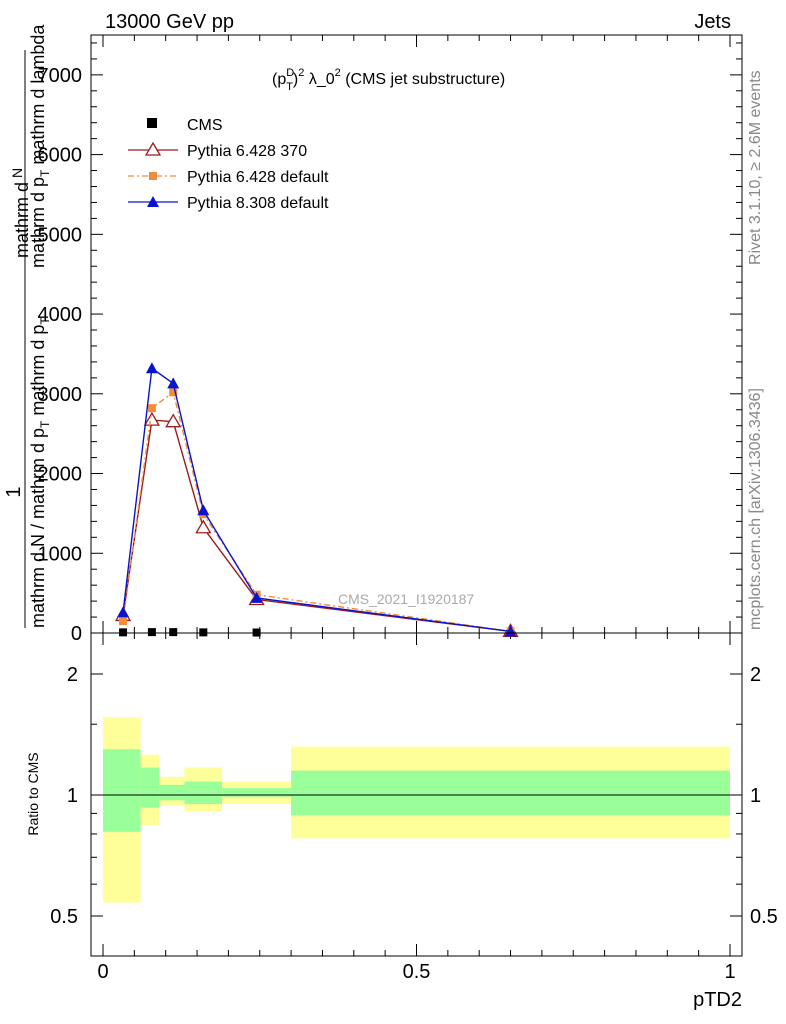 The width and height of the screenshot is (786, 1024). I want to click on y-tick-label: 4000, so click(60, 315).